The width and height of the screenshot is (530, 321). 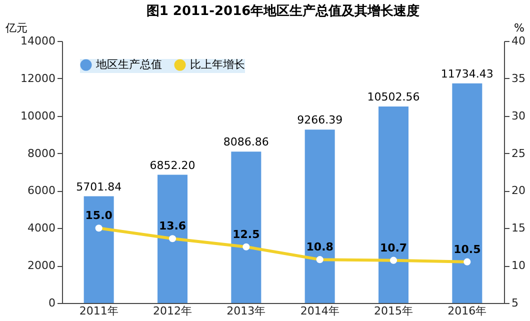 What do you see at coordinates (519, 265) in the screenshot?
I see `y2-tick-label: 10` at bounding box center [519, 265].